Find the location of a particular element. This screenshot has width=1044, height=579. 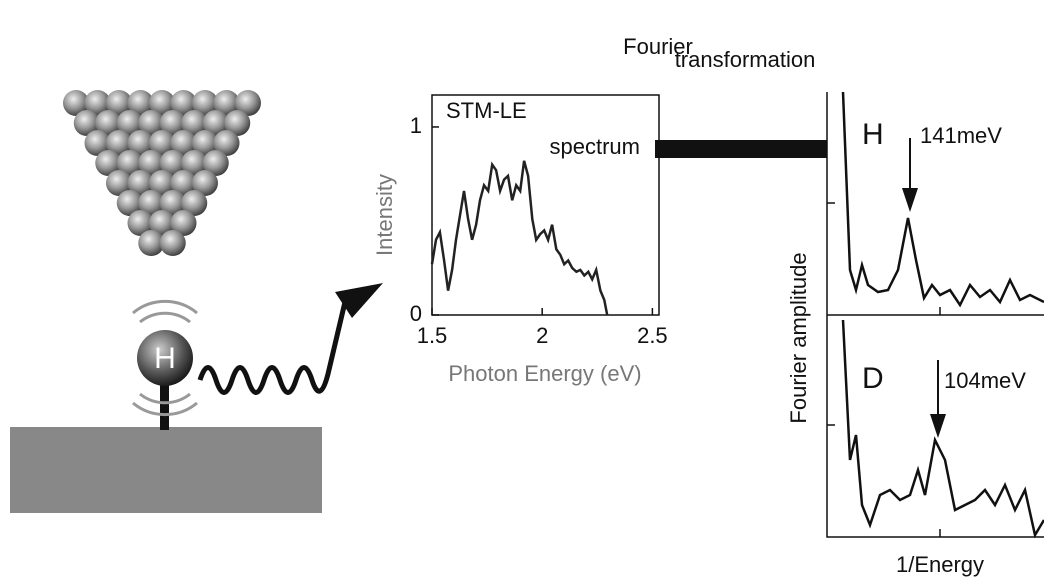

panel-label: D is located at coordinates (873, 378).